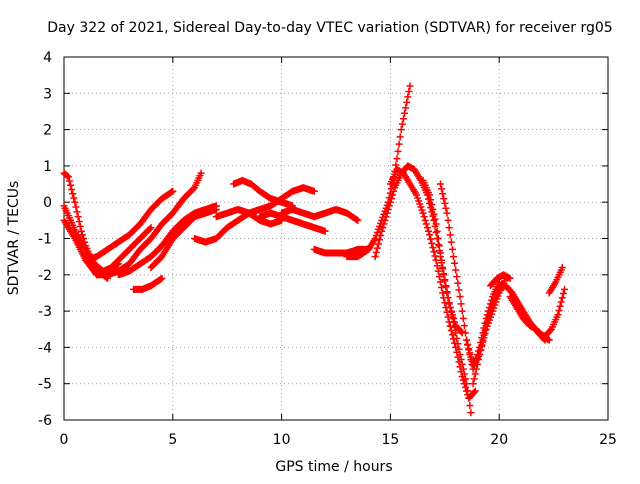 This screenshot has height=484, width=640. I want to click on y-tick-label: -1, so click(45, 240).